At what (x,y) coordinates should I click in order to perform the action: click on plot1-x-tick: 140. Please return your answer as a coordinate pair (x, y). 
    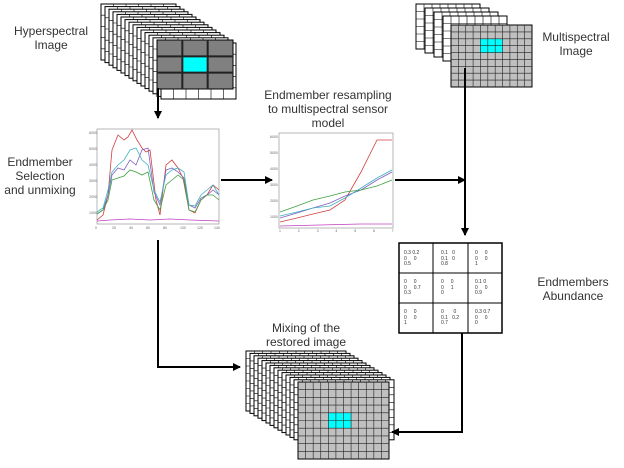
    Looking at the image, I should click on (217, 228).